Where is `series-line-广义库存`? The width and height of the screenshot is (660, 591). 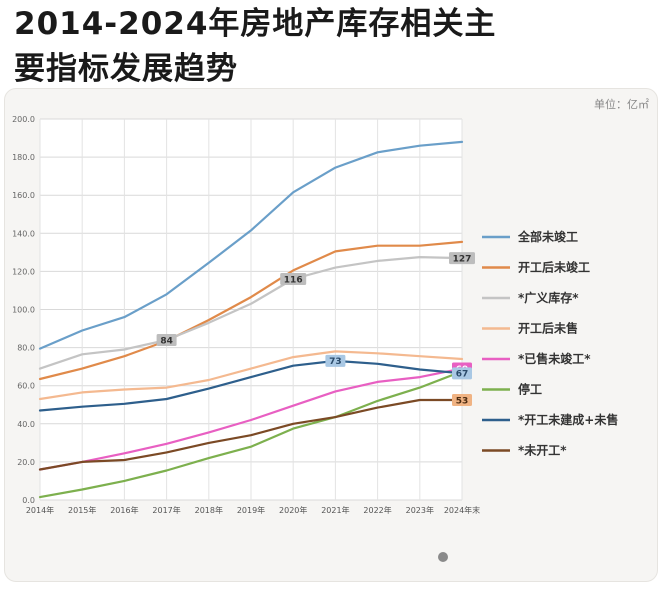
series-line-广义库存 is located at coordinates (251, 313).